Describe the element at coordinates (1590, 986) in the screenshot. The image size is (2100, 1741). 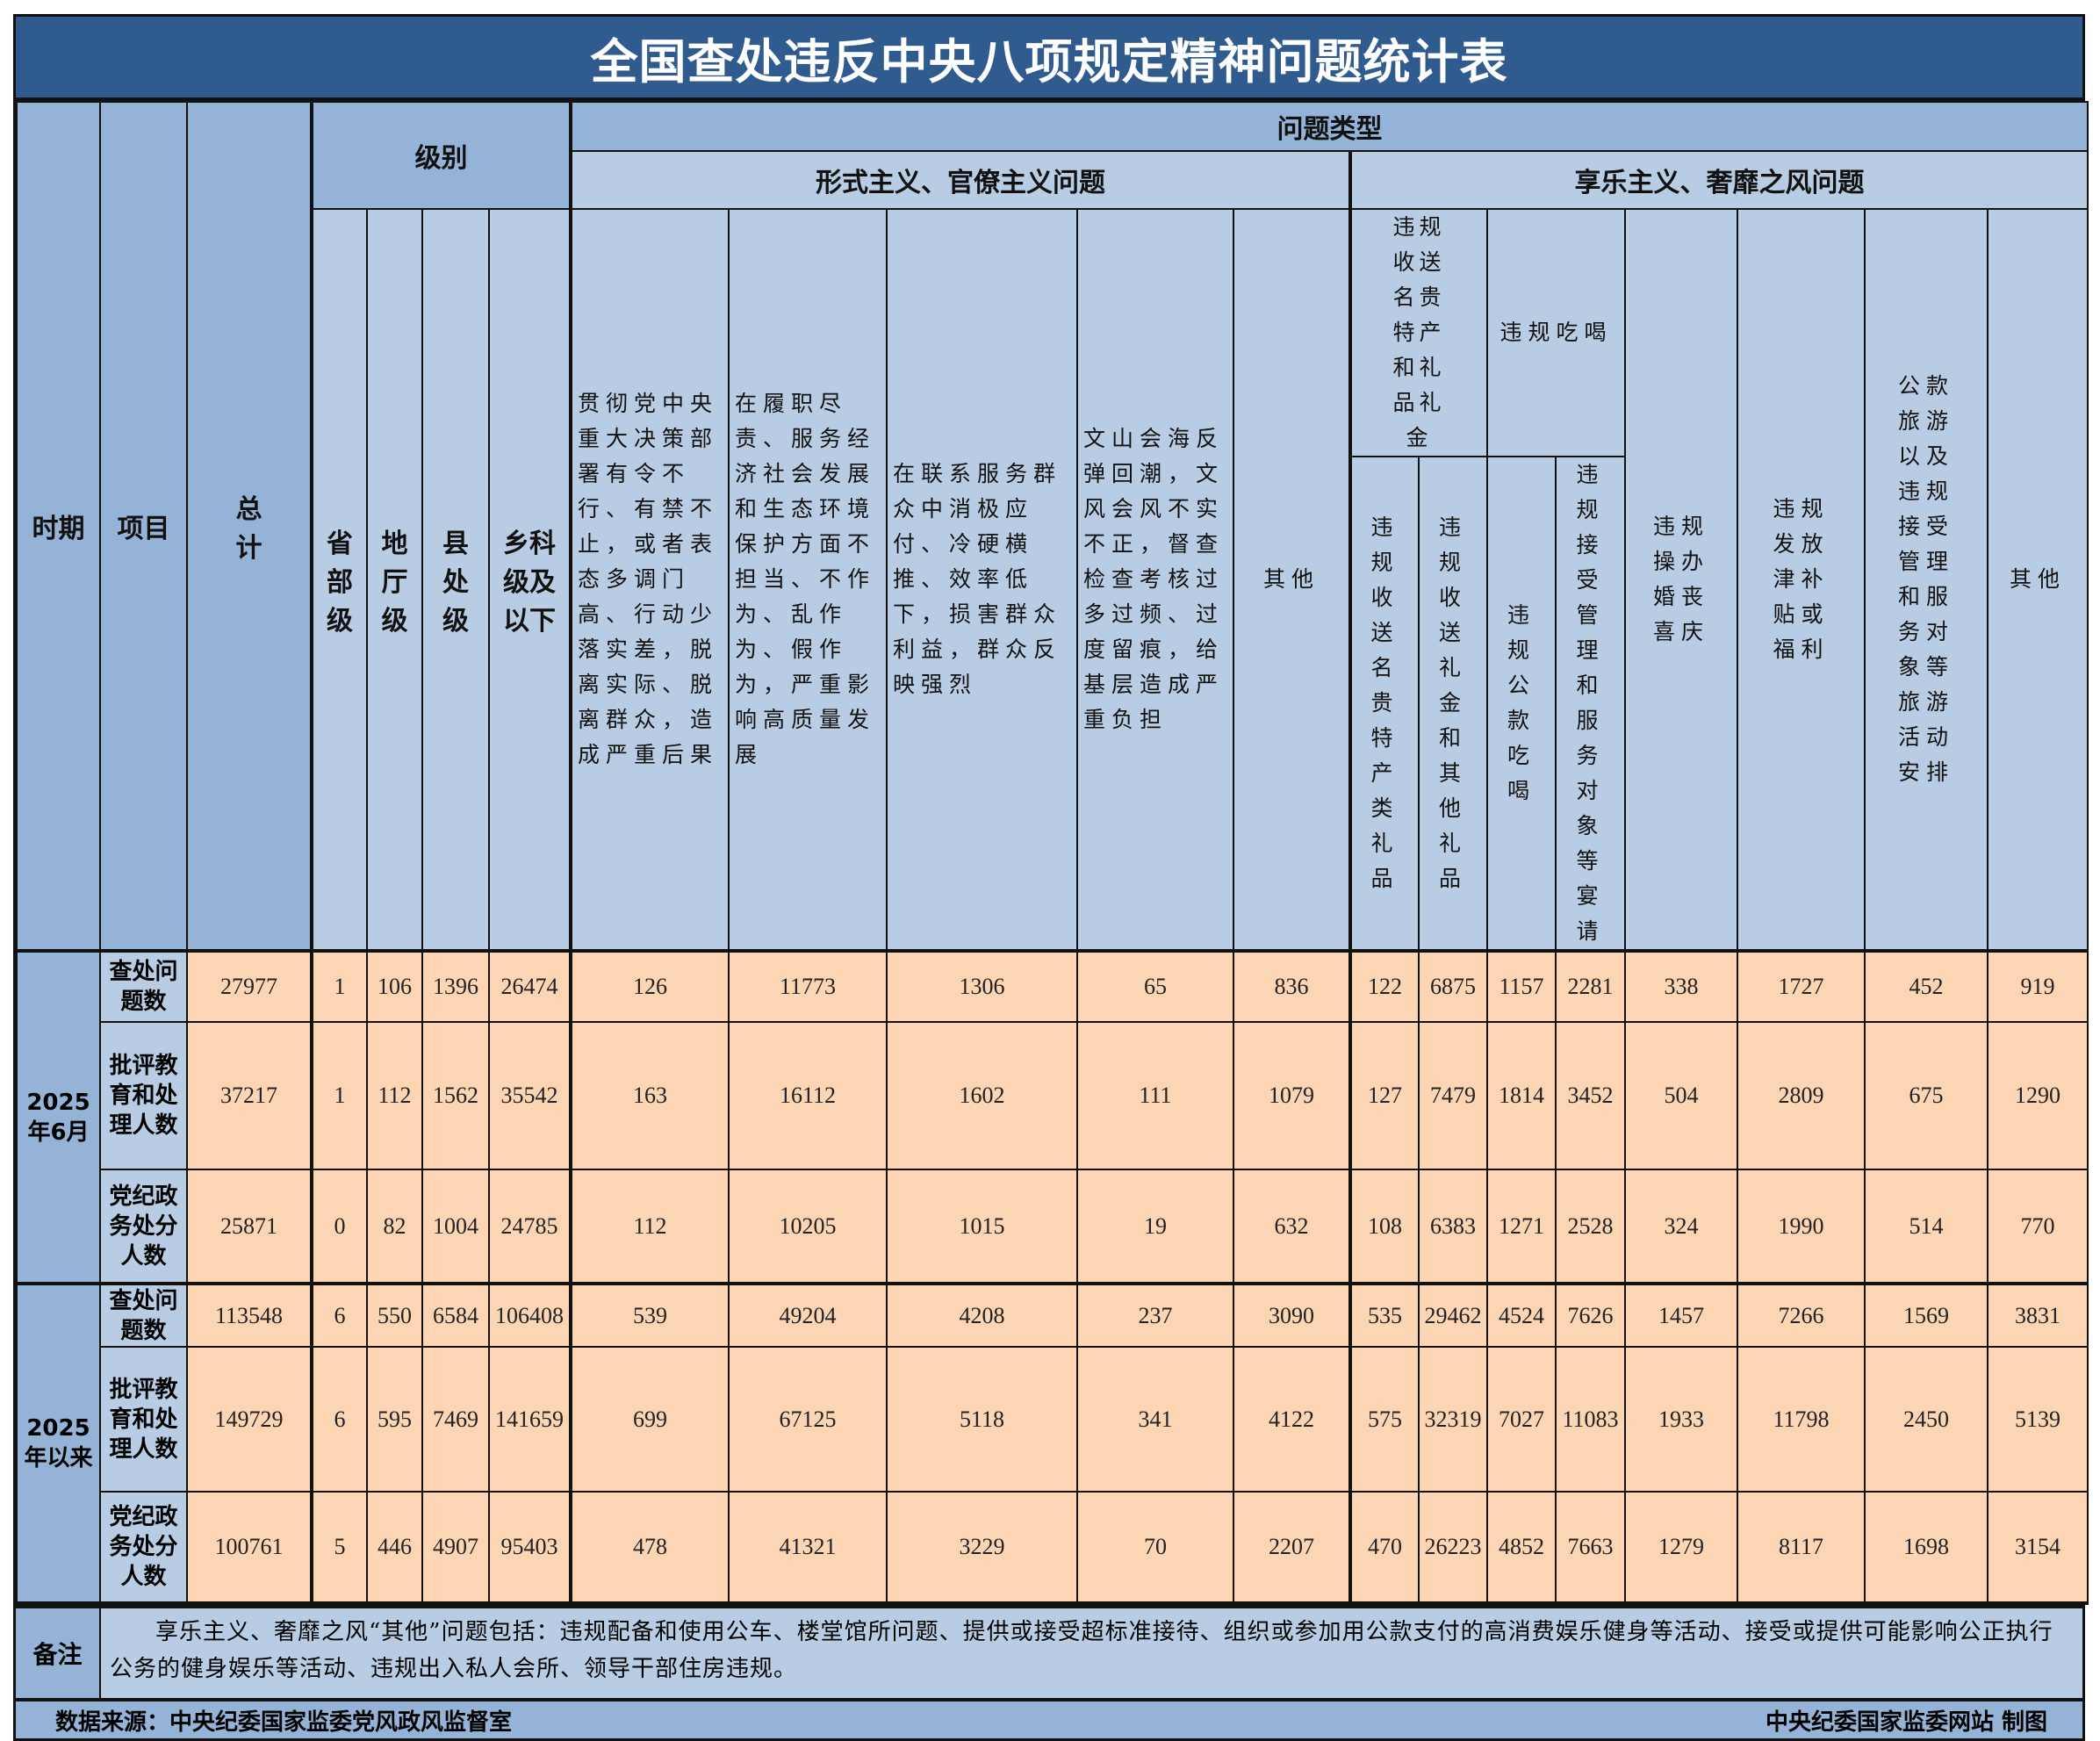
I see `value-cell: 2281` at that location.